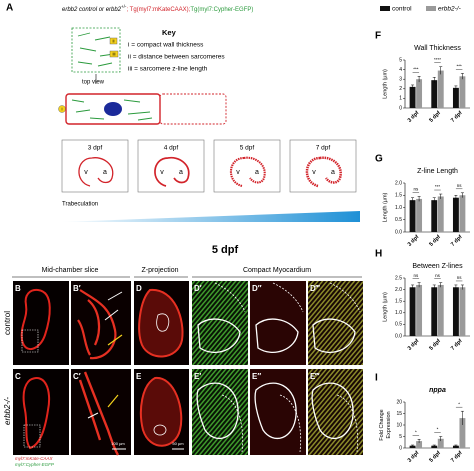  What do you see at coordinates (168, 69) in the screenshot?
I see `key-item: iii = sarcomere z-line length` at bounding box center [168, 69].